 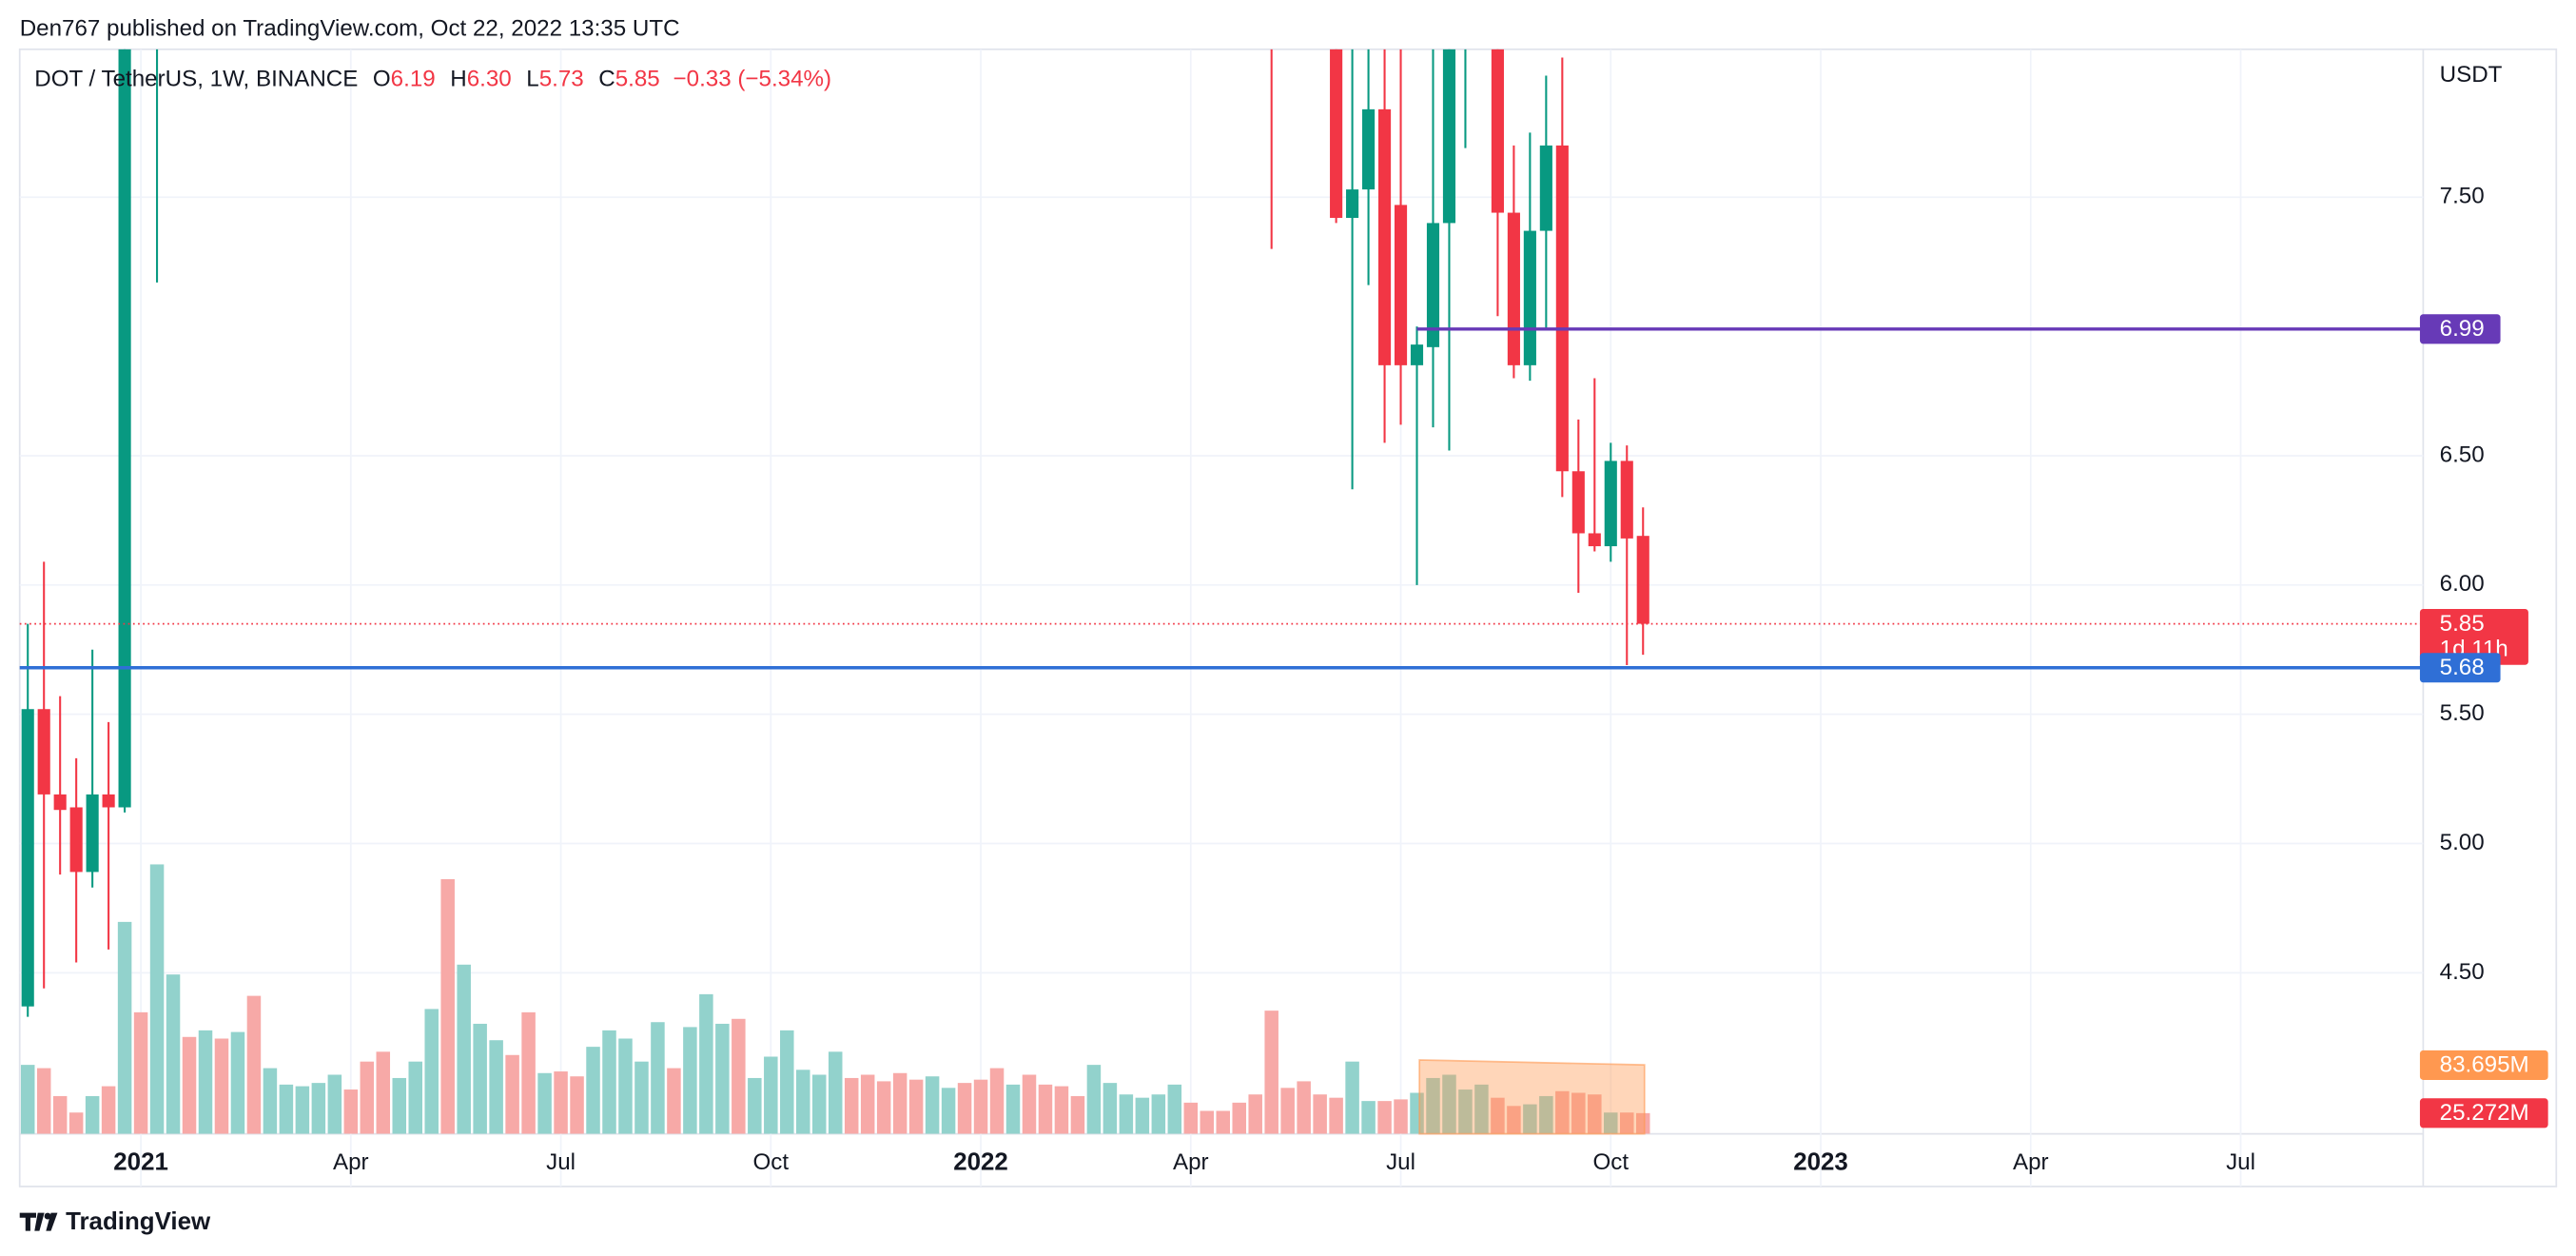 I want to click on y-tick-label: 6.50, so click(x=2462, y=454).